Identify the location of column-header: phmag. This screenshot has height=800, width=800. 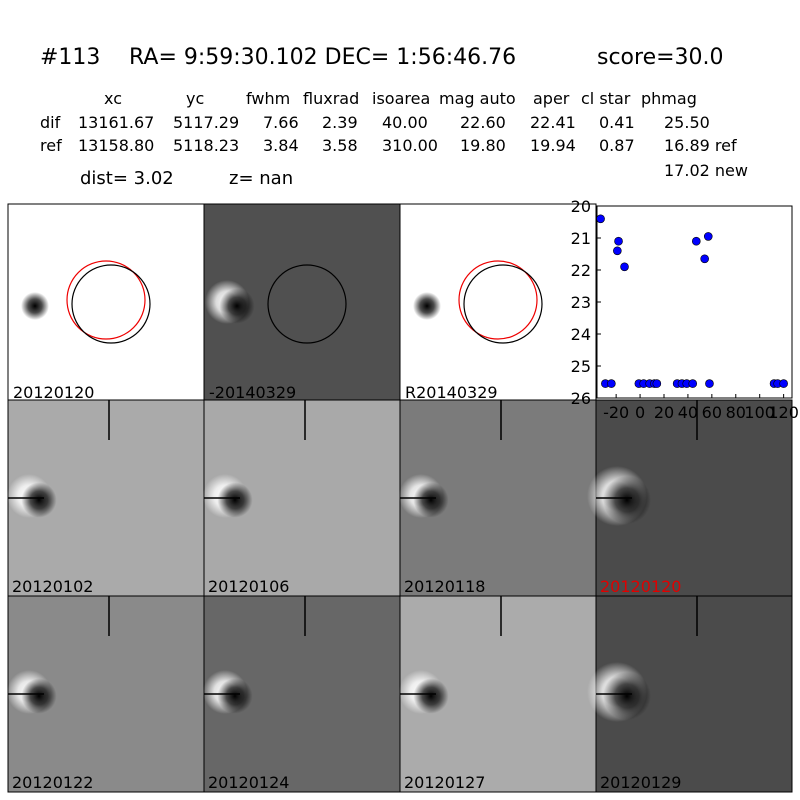
(669, 98).